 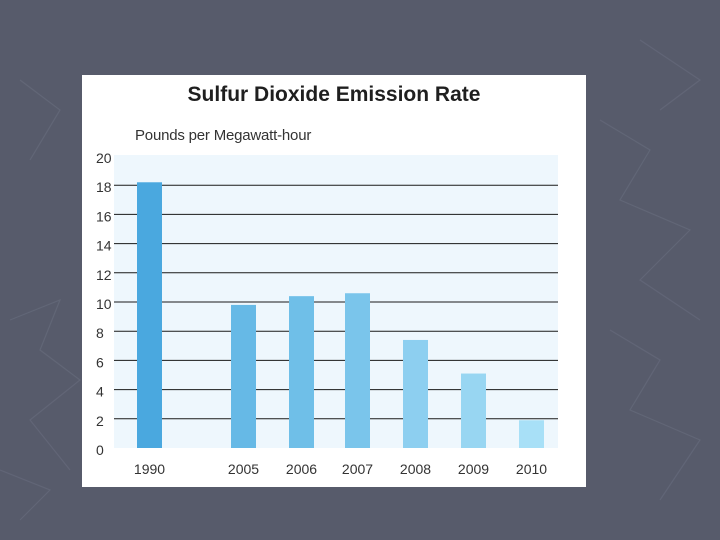 I want to click on y-tick-label: 10, so click(x=104, y=304).